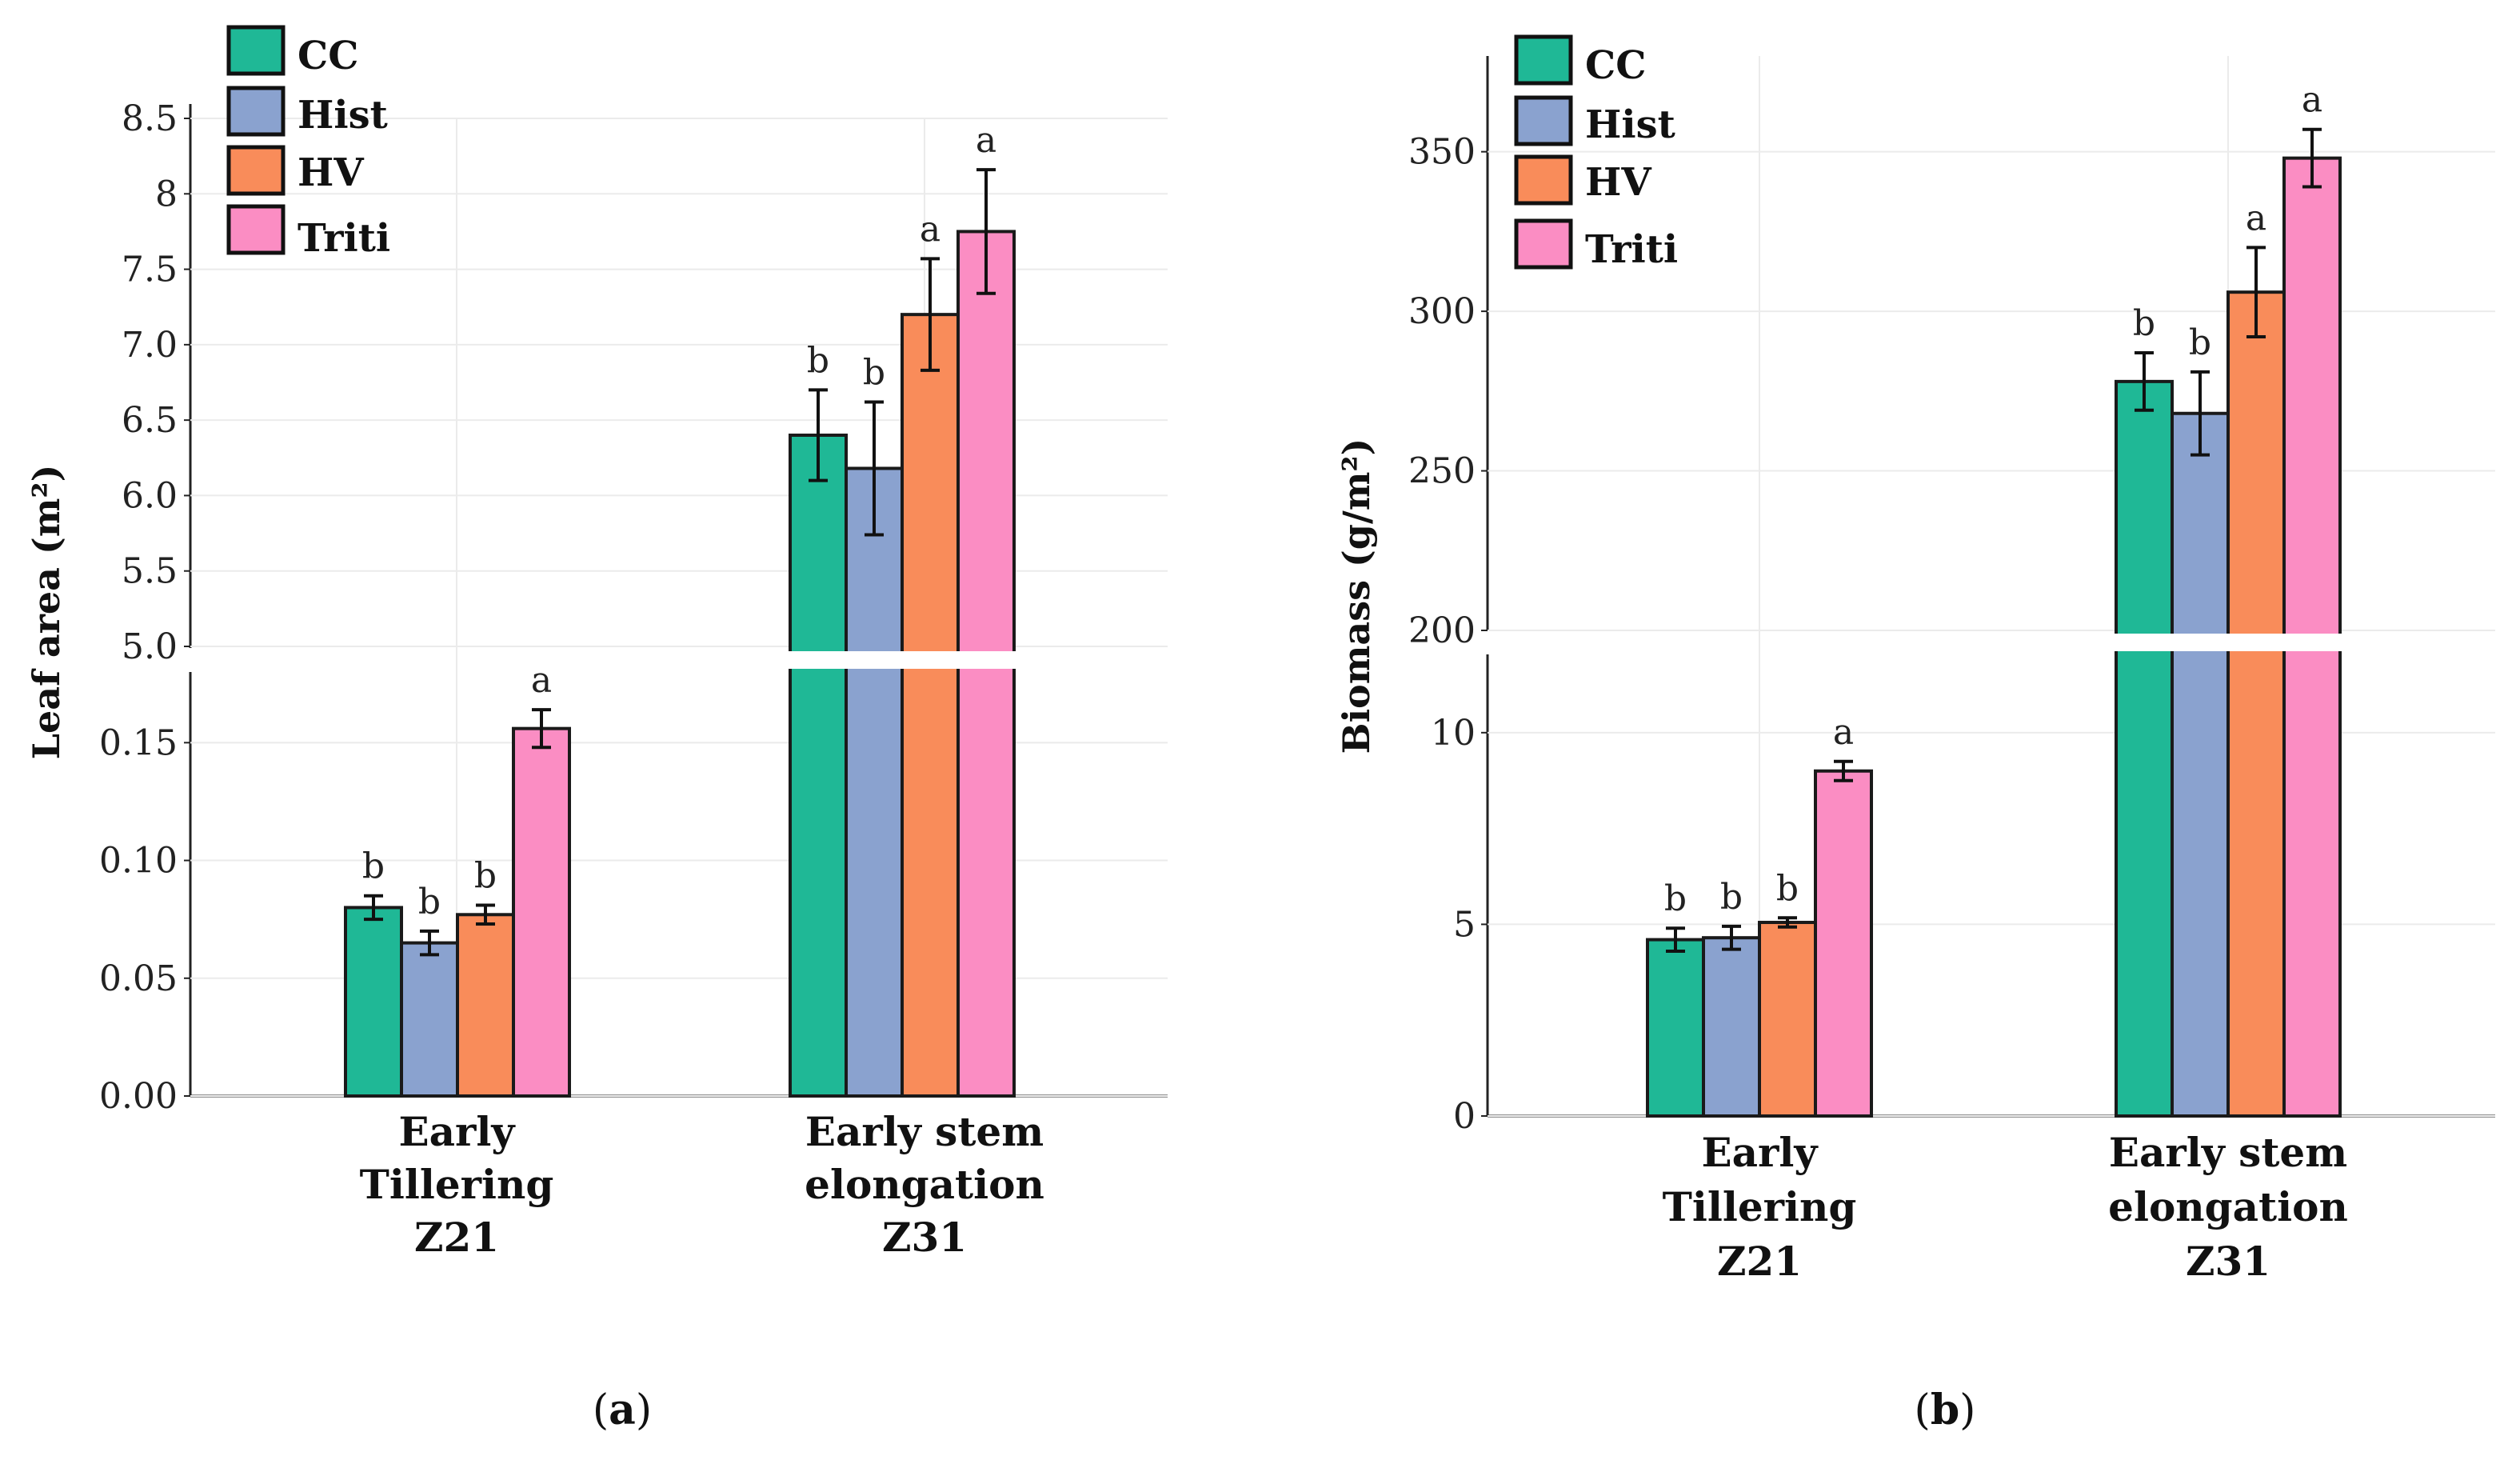 This screenshot has height=1464, width=2520. I want to click on panel-b-caption: (b), so click(1946, 1410).